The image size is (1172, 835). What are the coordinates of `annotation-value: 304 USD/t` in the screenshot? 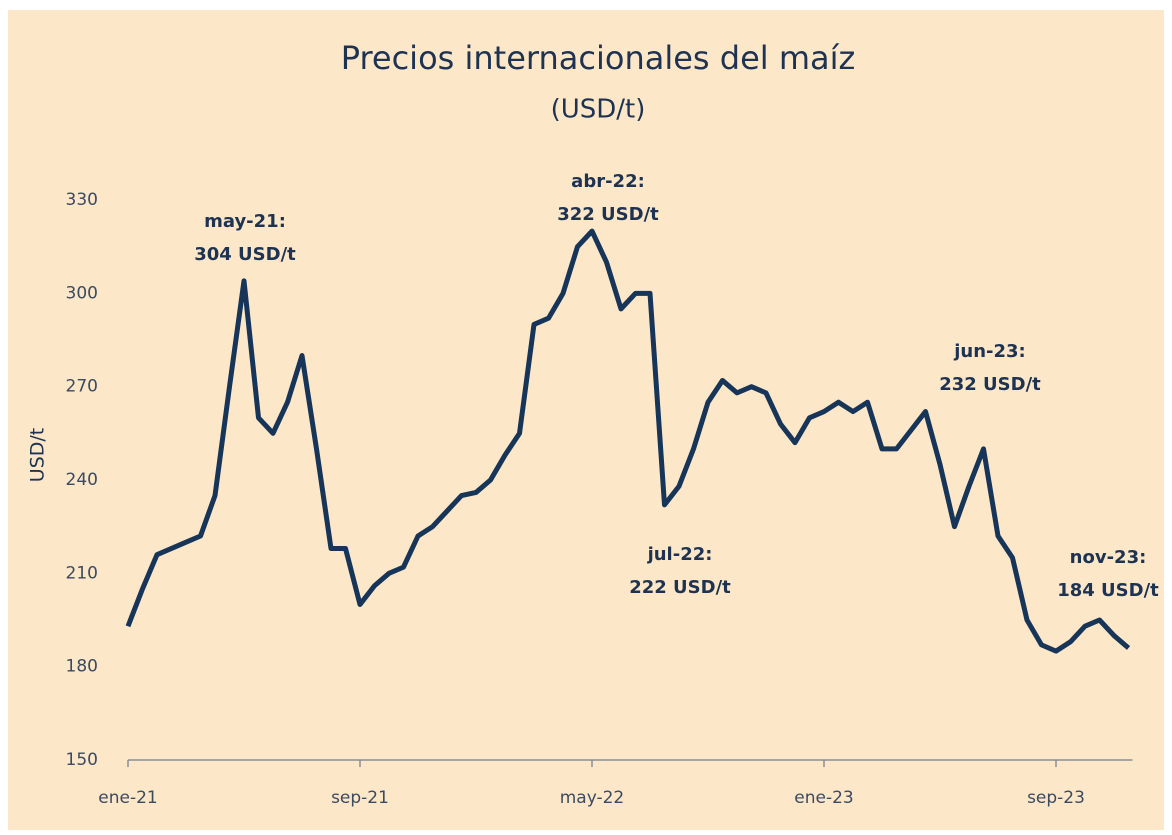 It's located at (245, 254).